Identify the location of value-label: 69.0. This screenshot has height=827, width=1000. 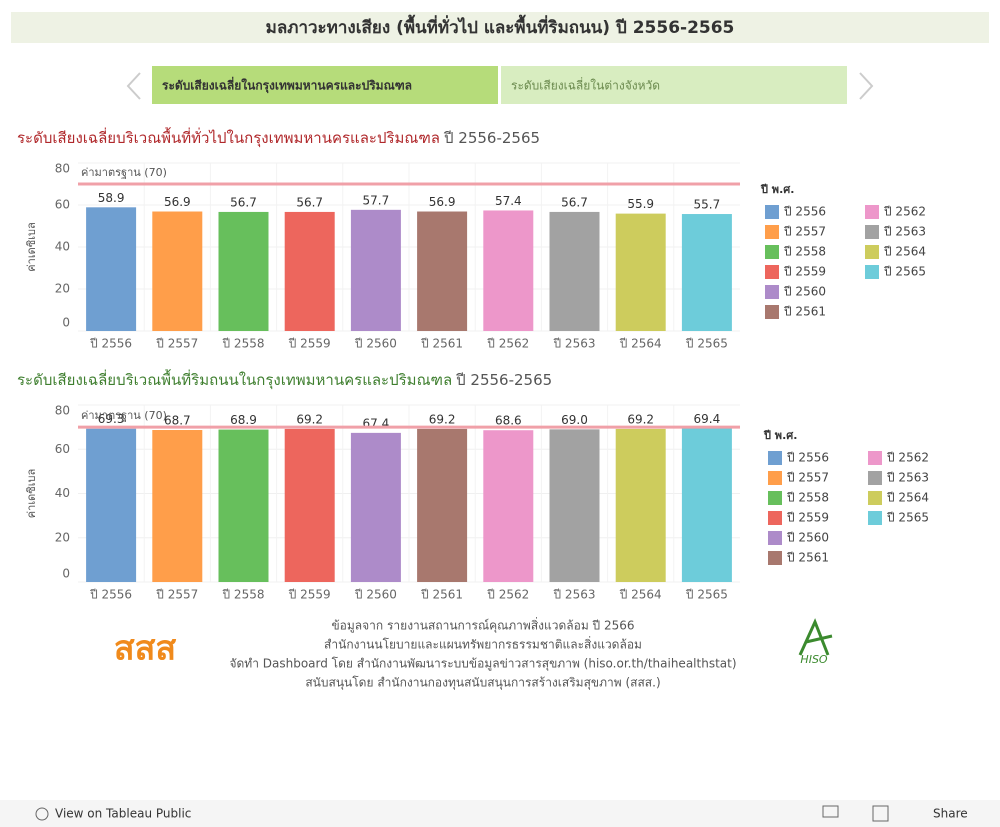
(574, 420).